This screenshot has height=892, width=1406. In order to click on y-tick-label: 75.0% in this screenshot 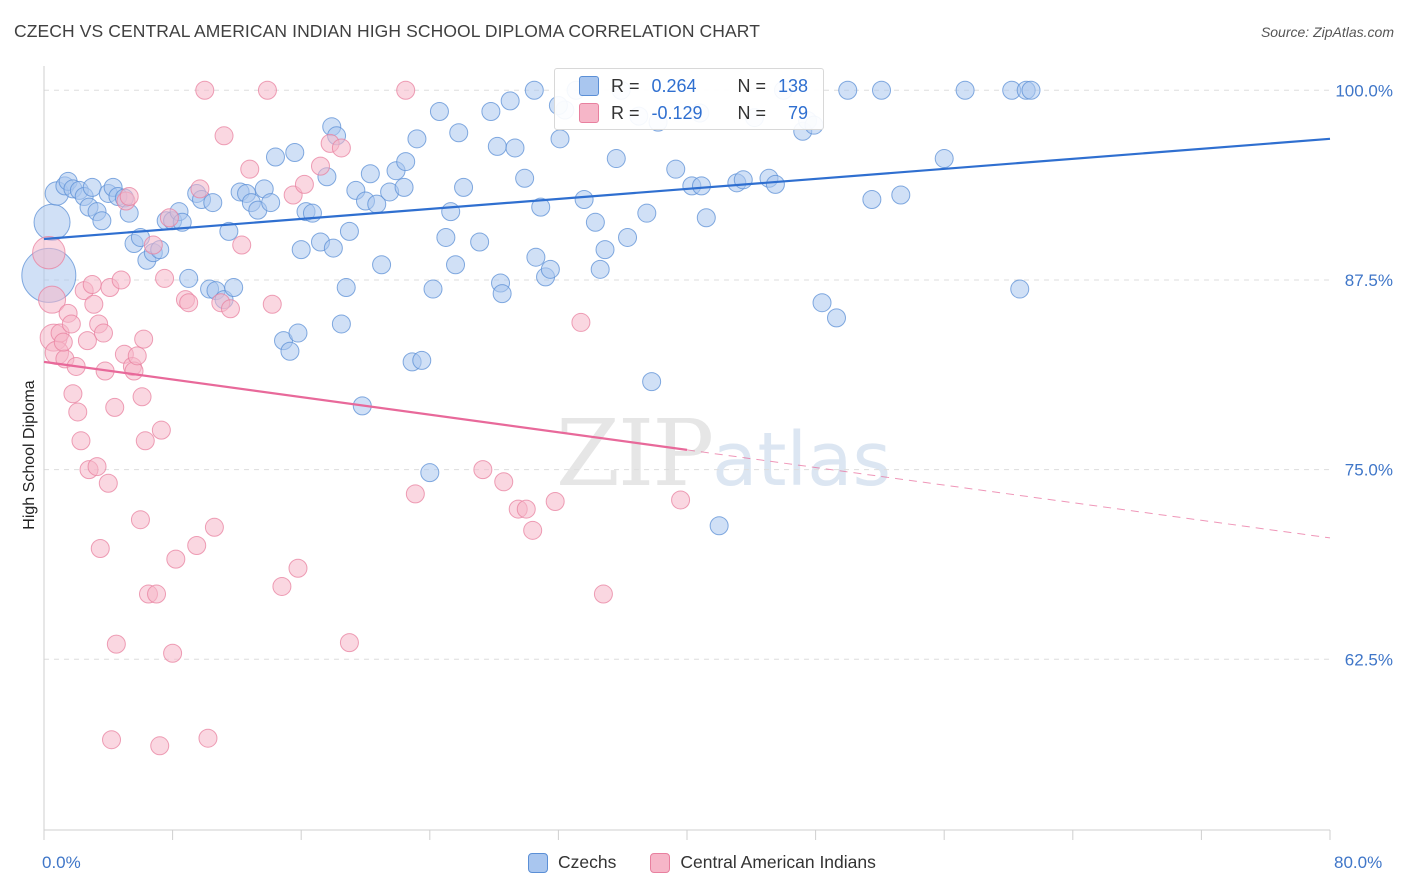, I will do `click(1369, 470)`.